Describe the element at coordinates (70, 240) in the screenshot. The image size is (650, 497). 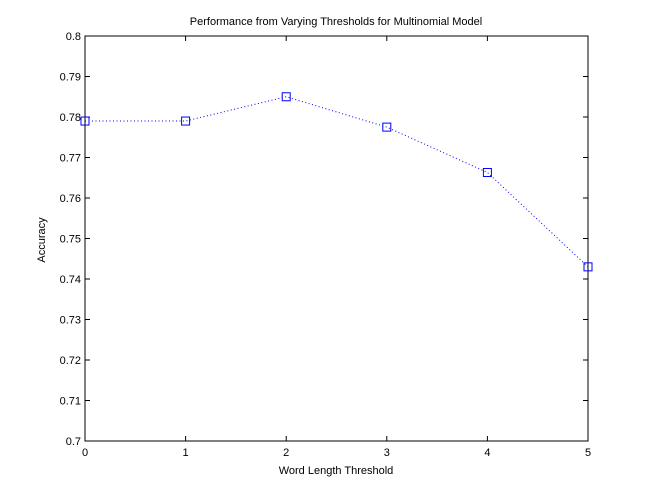
I see `y-tick-label: 0.75` at that location.